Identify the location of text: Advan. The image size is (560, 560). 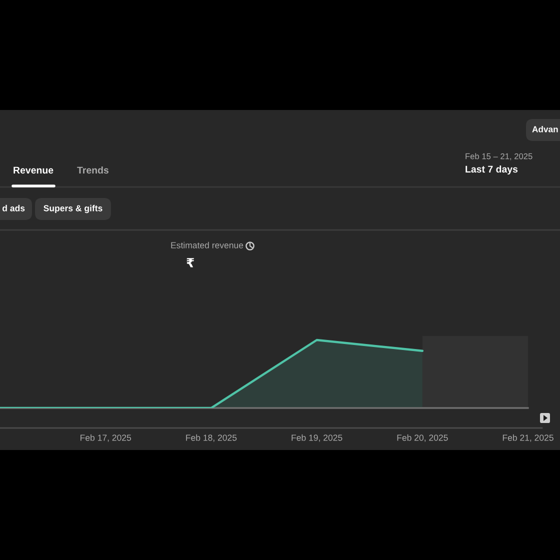
(545, 129).